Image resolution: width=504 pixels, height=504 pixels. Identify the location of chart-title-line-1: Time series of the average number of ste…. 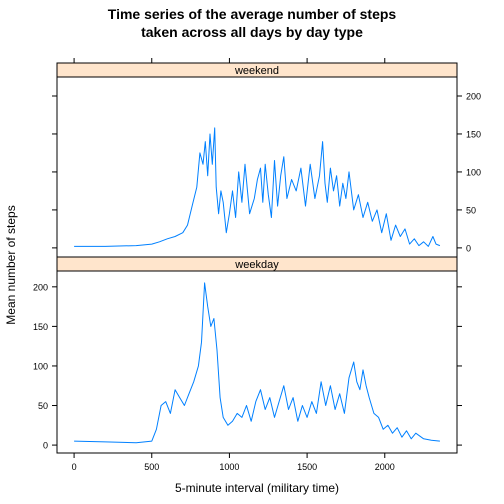
(252, 14).